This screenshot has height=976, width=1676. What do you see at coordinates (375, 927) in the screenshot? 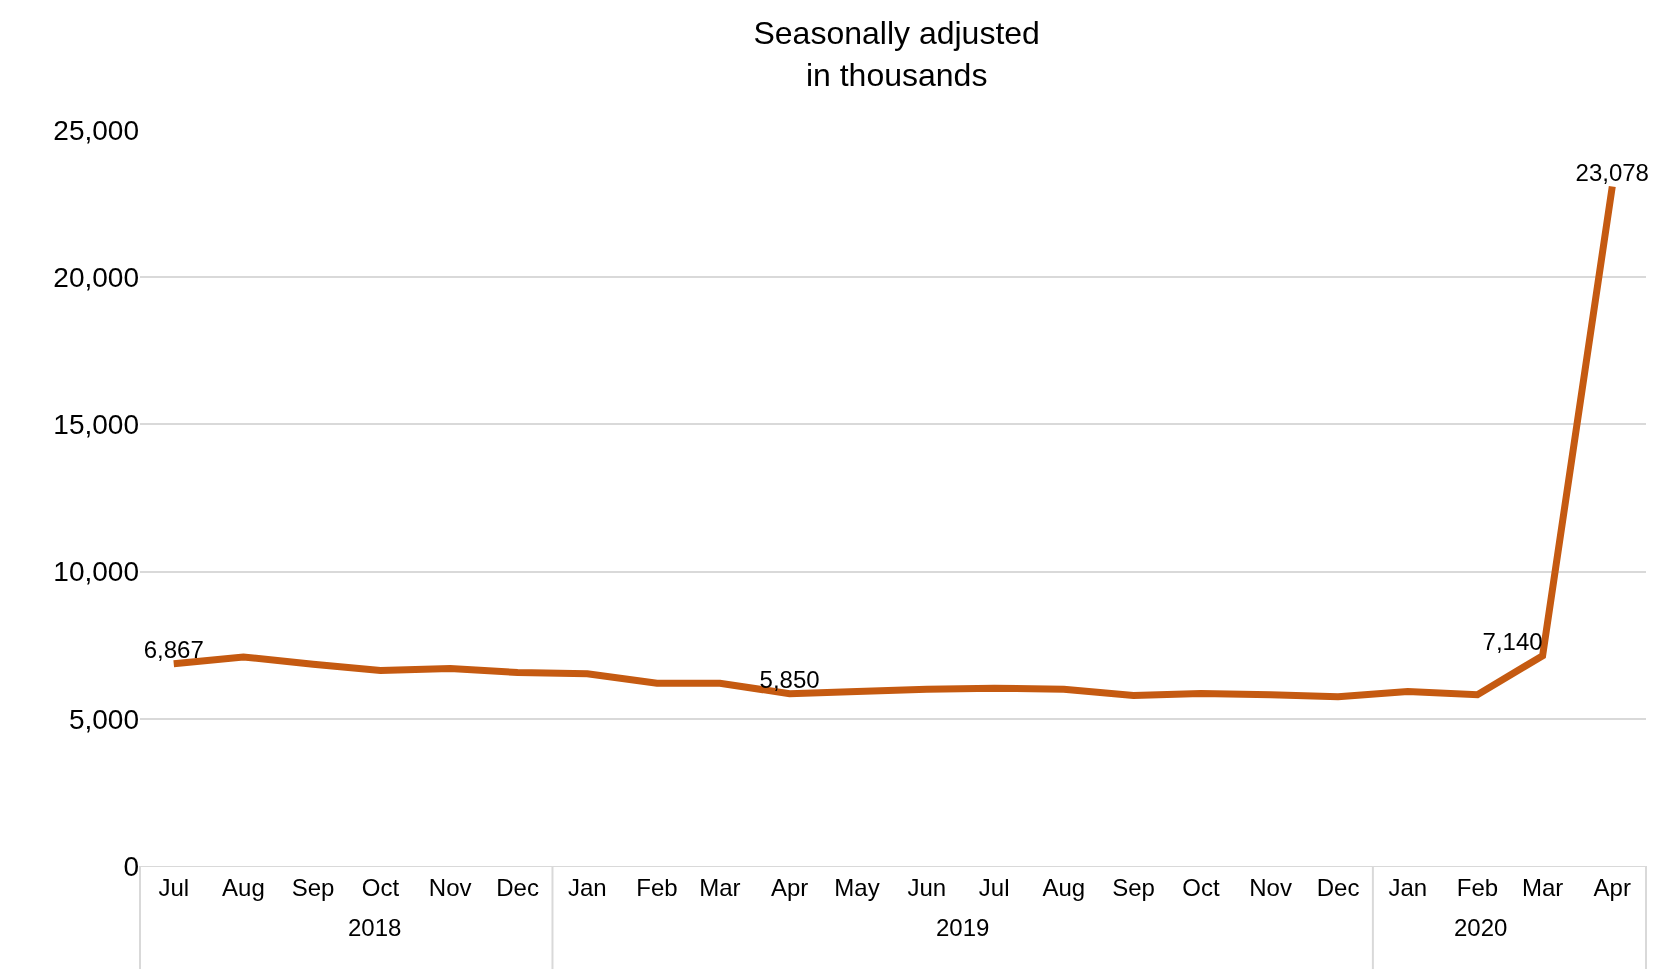
I see `text: 2018` at bounding box center [375, 927].